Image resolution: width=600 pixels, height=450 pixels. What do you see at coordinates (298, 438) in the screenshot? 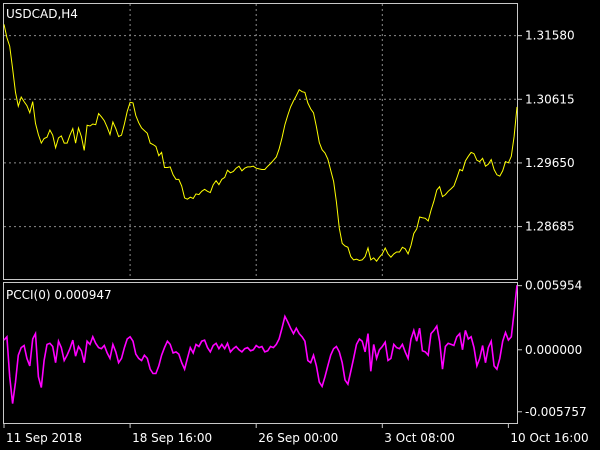
I see `x-tick-label: 26 Sep 00:00` at bounding box center [298, 438].